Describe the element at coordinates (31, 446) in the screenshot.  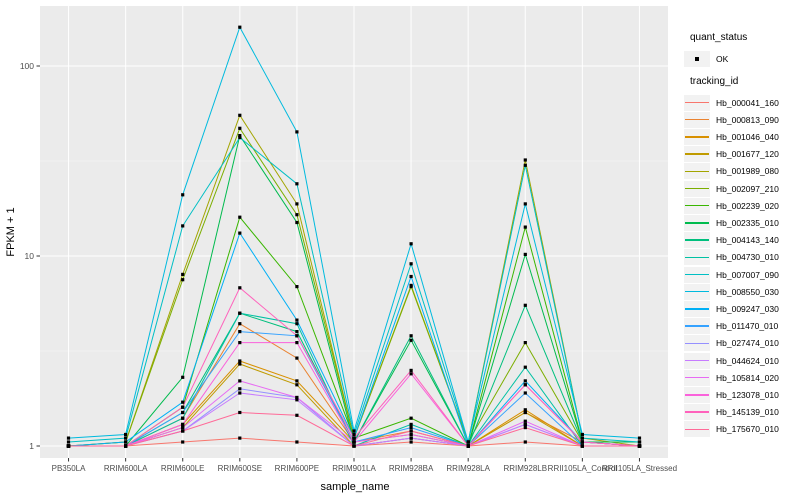
I see `y-tick-label: 1` at that location.